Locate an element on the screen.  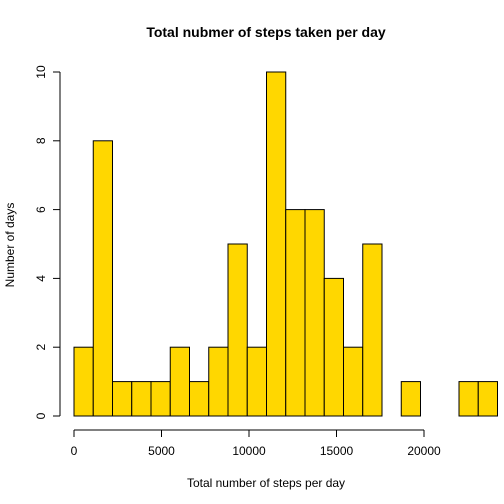
chart-title: Total nubmer of steps taken per day is located at coordinates (266, 32).